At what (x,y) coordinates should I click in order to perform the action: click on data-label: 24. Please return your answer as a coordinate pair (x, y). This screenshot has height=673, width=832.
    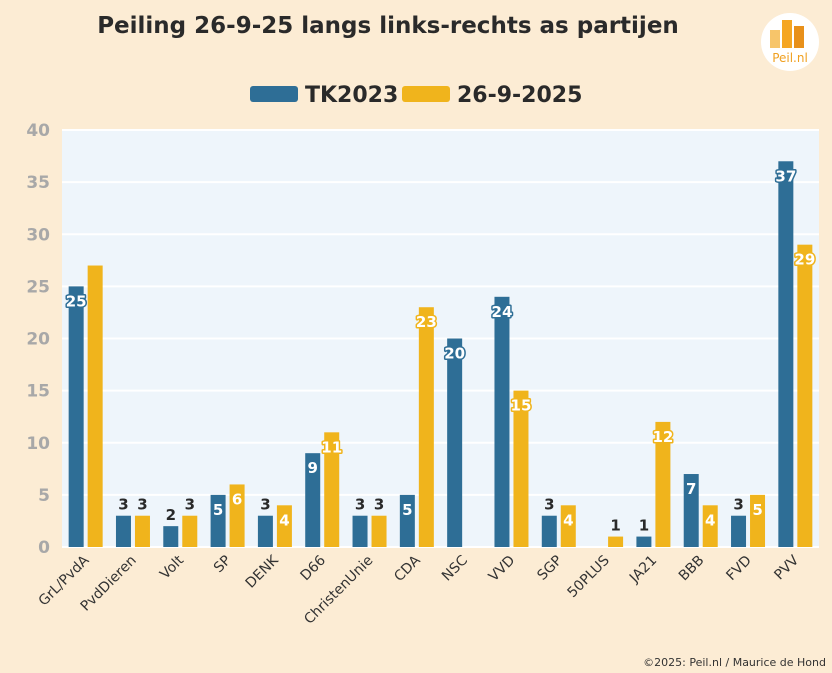
    Looking at the image, I should click on (502, 312).